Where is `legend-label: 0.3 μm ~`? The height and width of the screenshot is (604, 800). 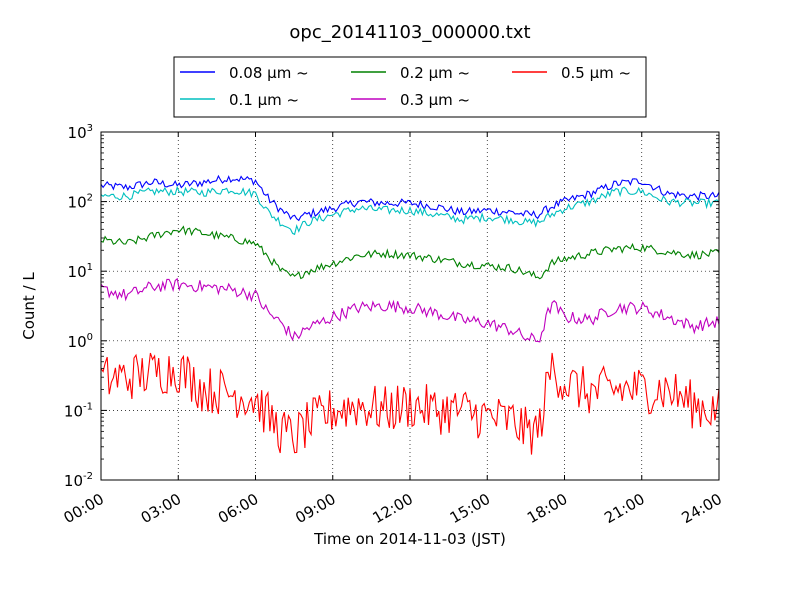 legend-label: 0.3 μm ~ is located at coordinates (435, 100).